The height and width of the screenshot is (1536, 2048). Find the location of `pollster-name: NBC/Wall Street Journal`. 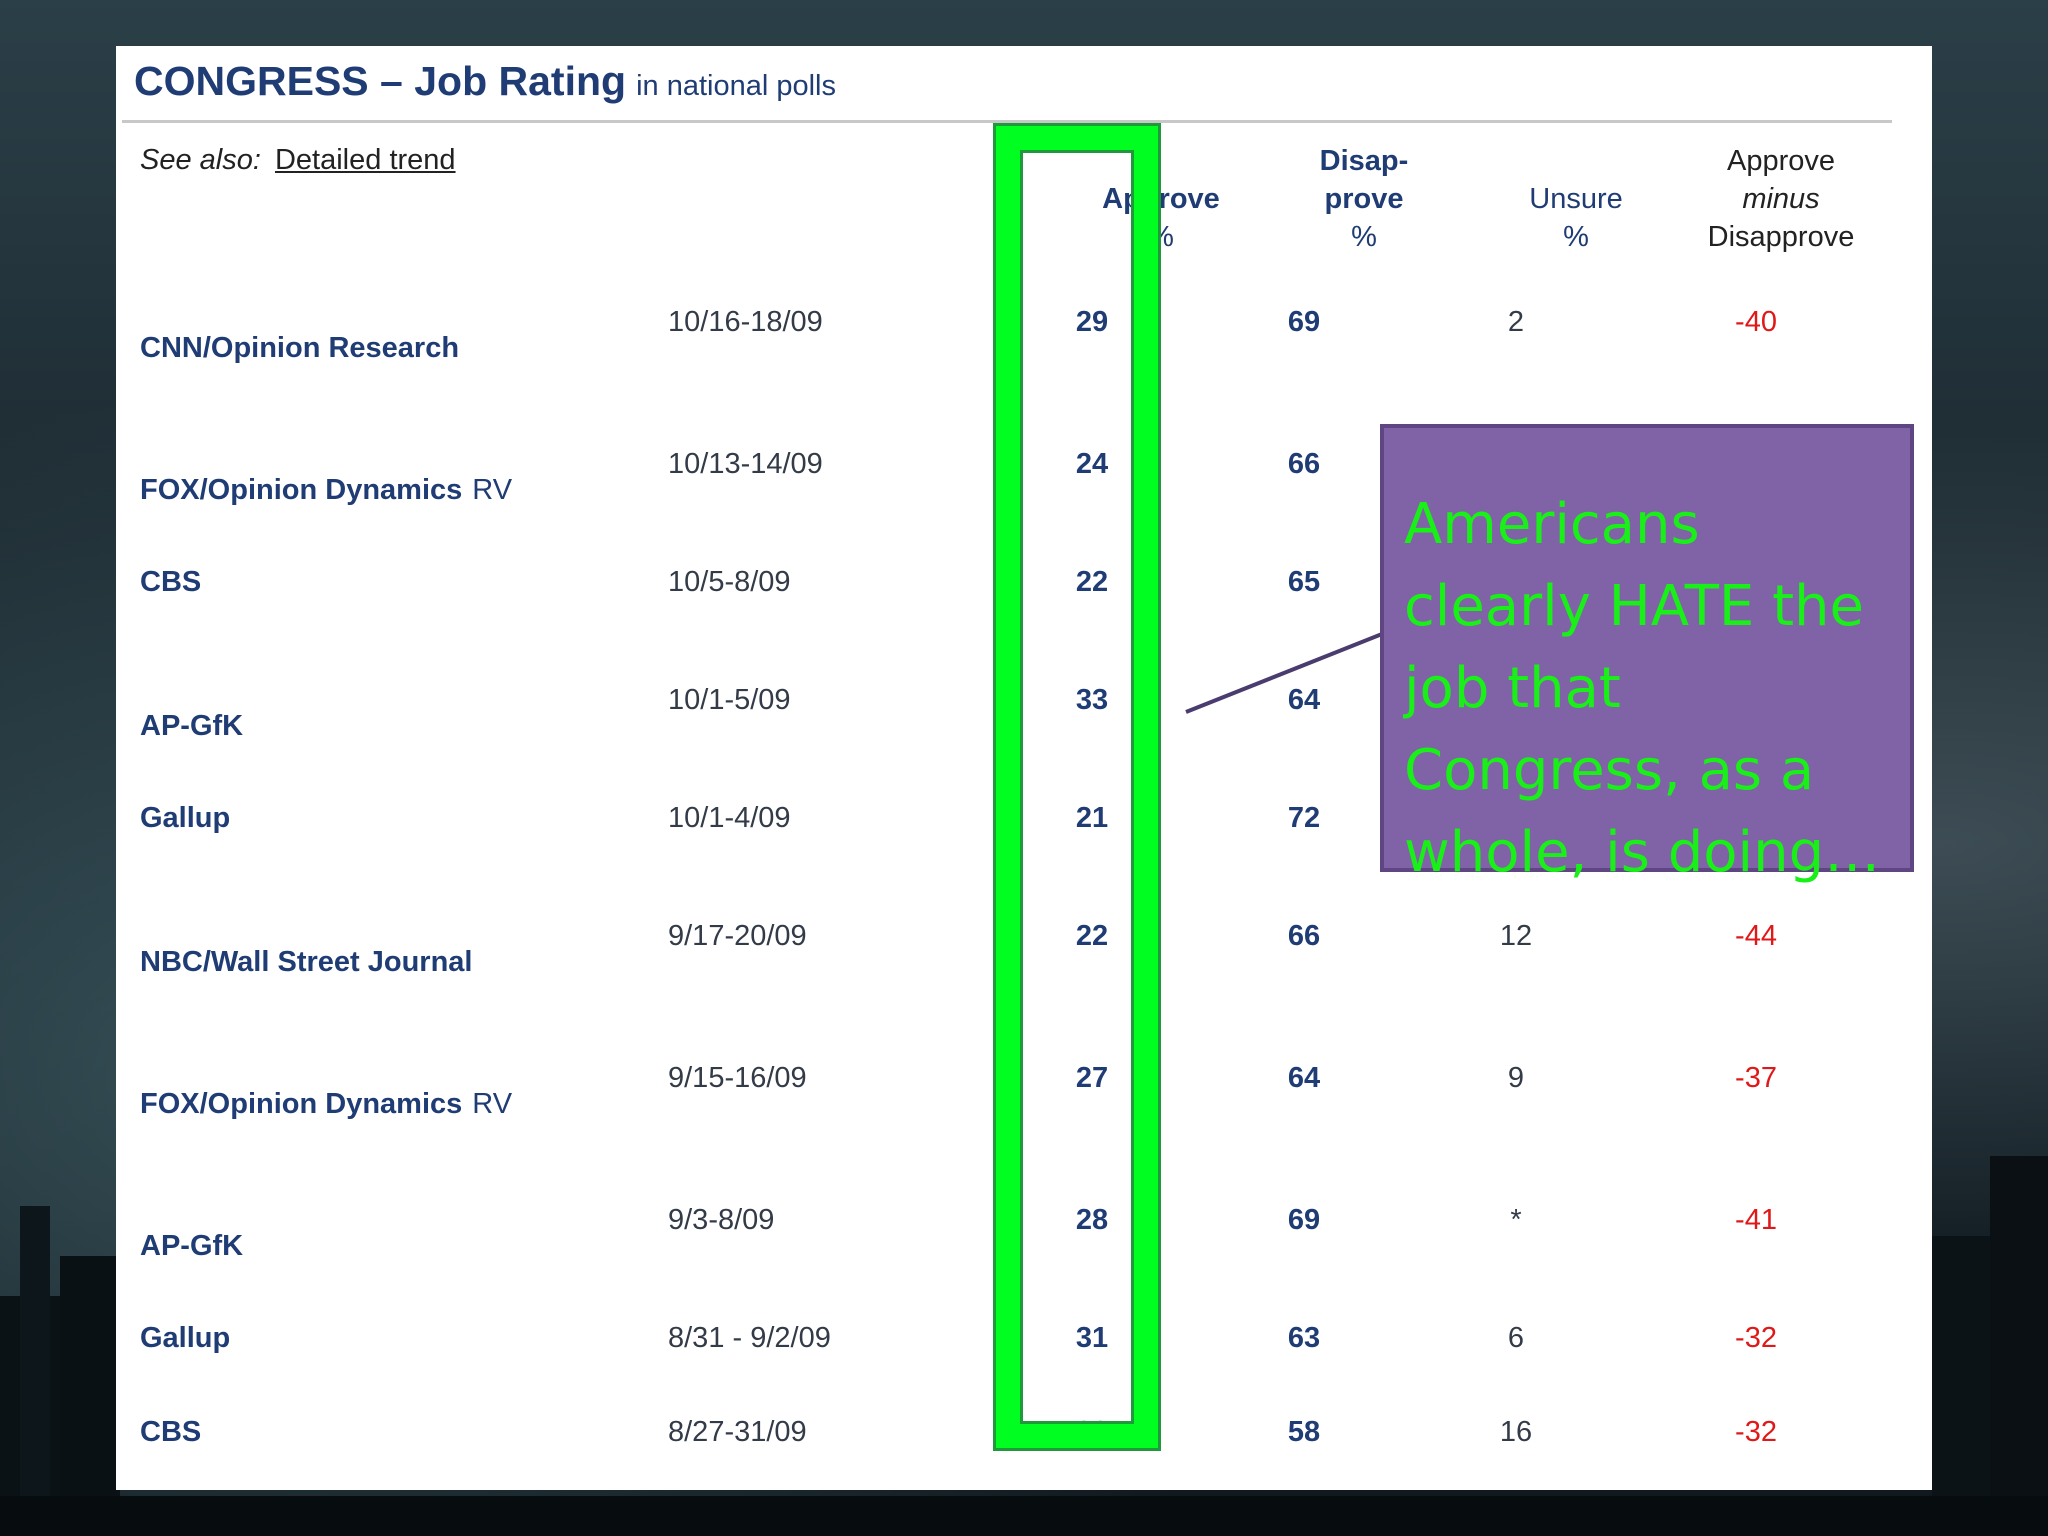

pollster-name: NBC/Wall Street Journal is located at coordinates (306, 962).